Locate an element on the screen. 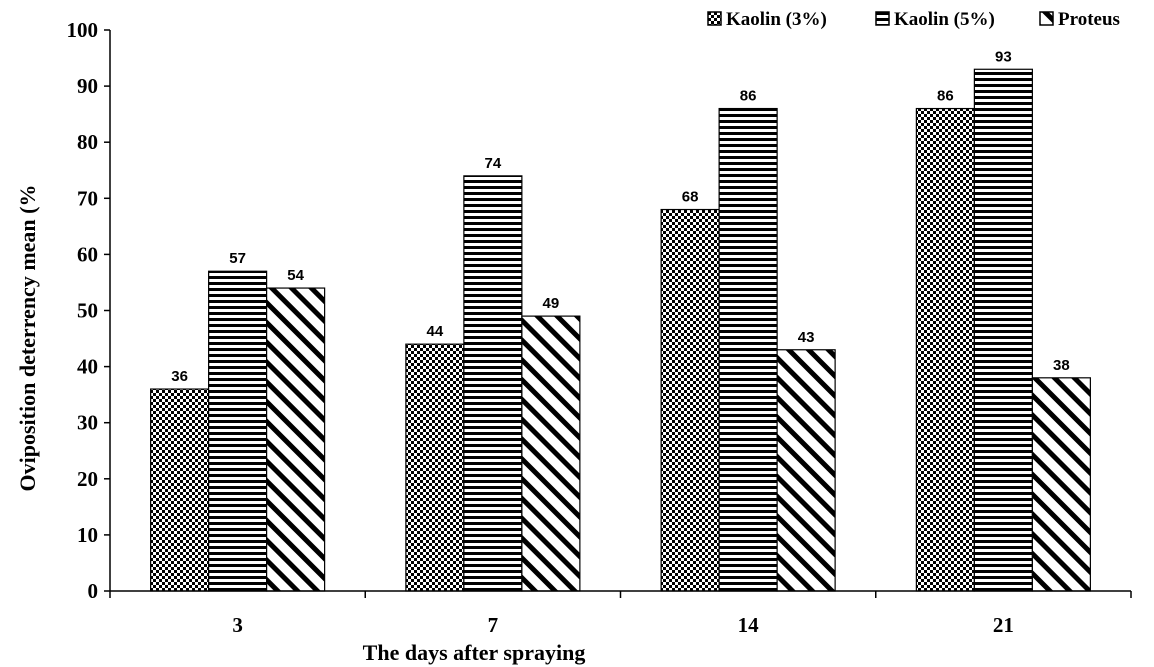 This screenshot has height=667, width=1154. y-tick-label: 50 is located at coordinates (87, 311).